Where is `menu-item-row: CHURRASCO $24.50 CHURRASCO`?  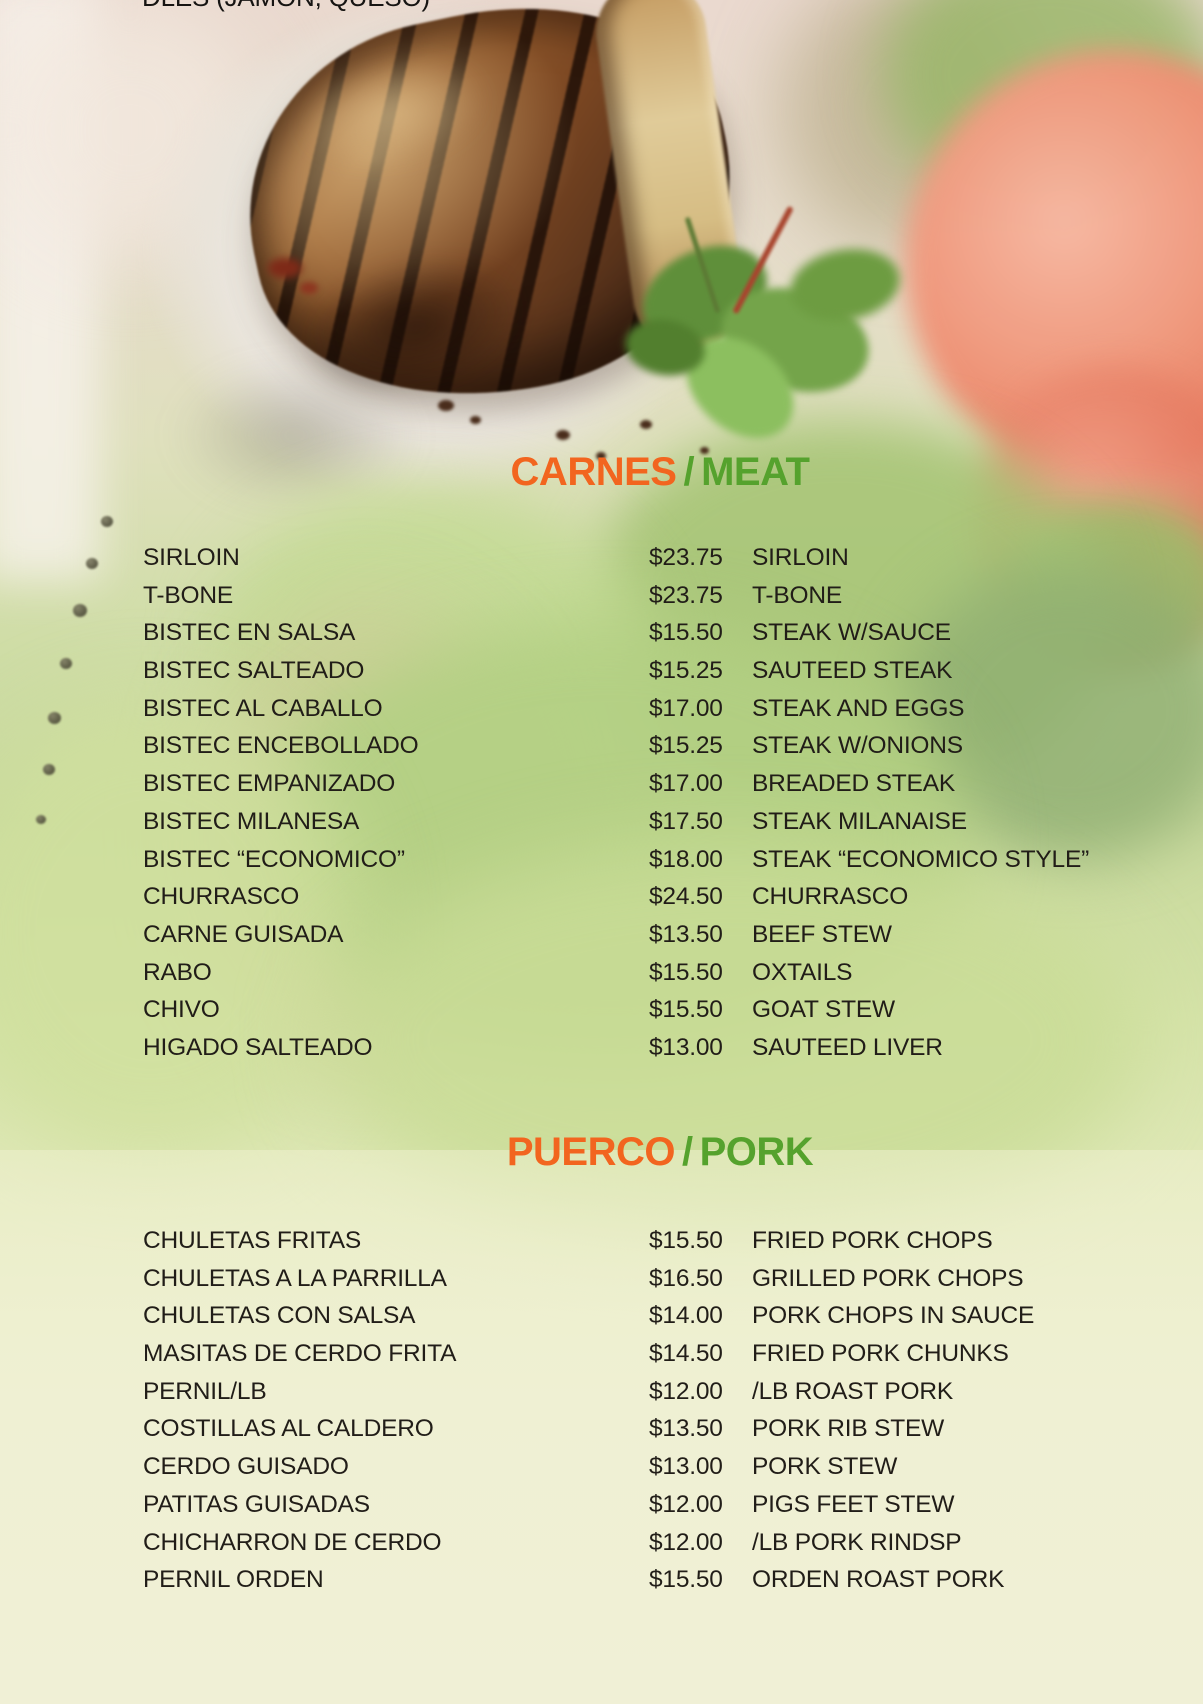 menu-item-row: CHURRASCO $24.50 CHURRASCO is located at coordinates (601, 901).